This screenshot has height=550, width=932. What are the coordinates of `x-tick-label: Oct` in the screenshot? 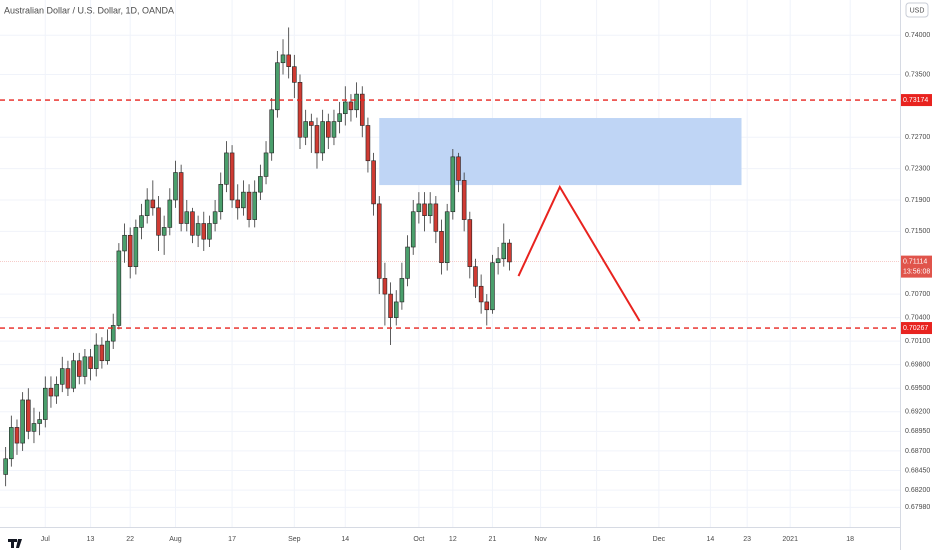 It's located at (418, 539).